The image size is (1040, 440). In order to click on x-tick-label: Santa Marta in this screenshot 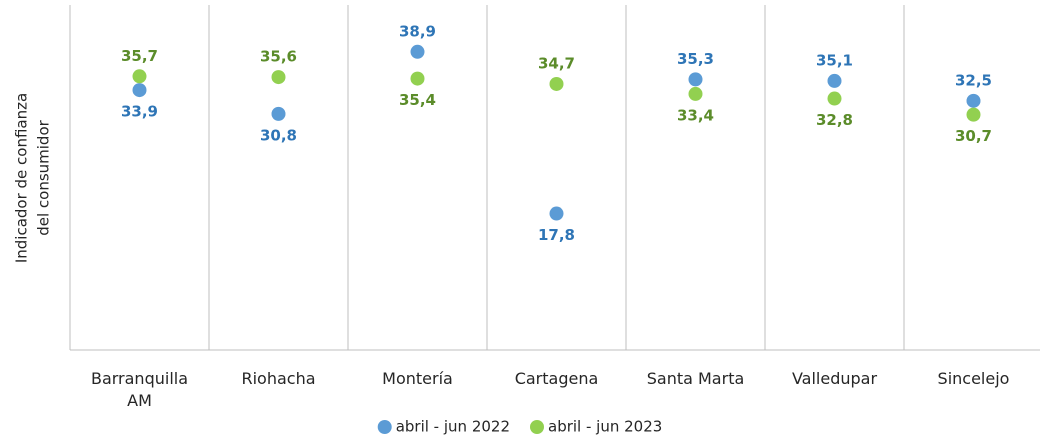, I will do `click(695, 378)`.